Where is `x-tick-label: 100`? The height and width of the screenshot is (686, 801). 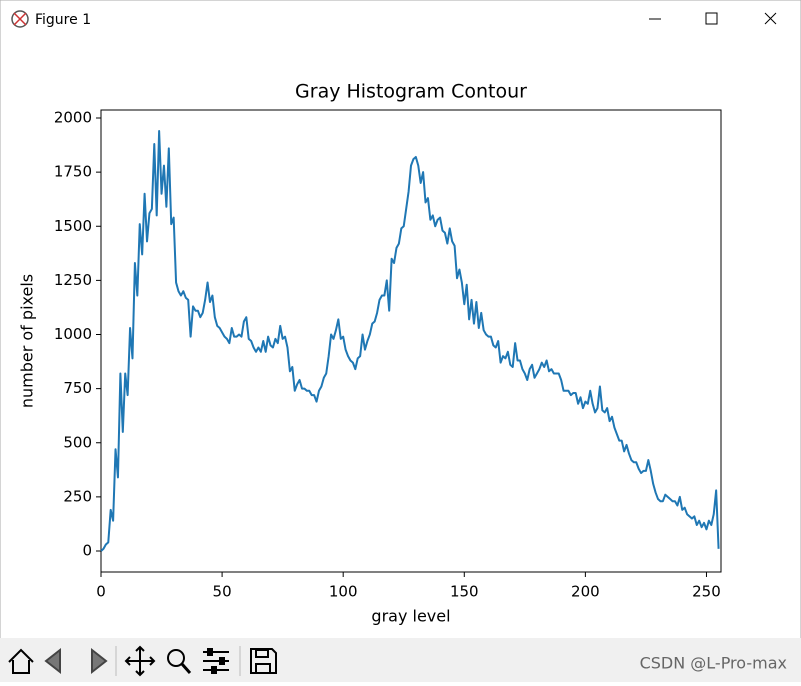 x-tick-label: 100 is located at coordinates (343, 592).